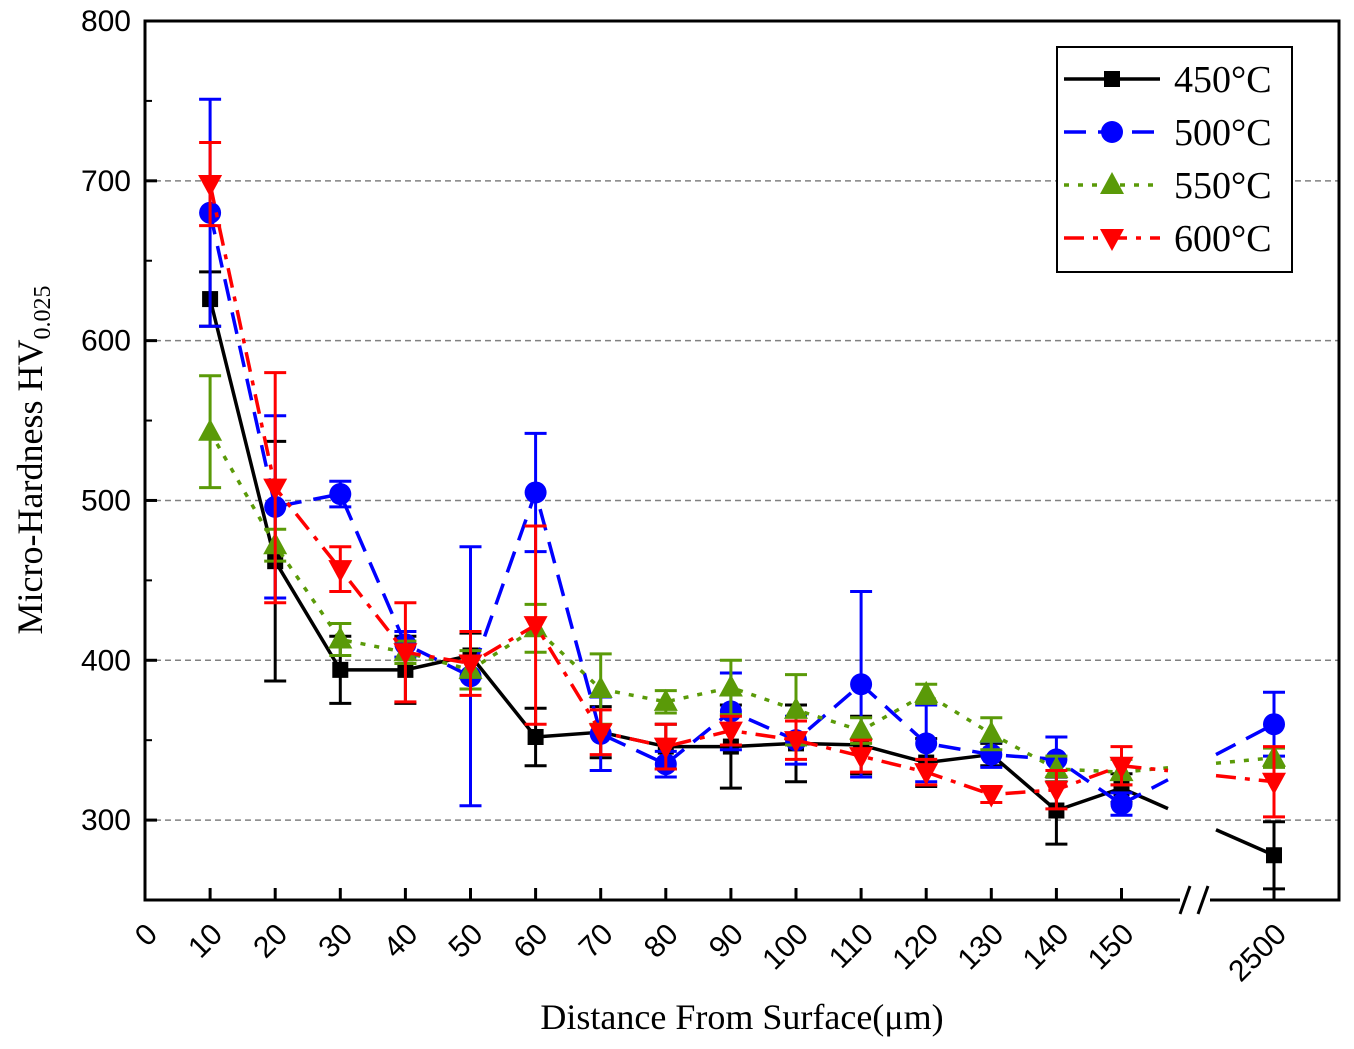 This screenshot has height=1049, width=1354. What do you see at coordinates (1223, 133) in the screenshot?
I see `legend-label: 500°C` at bounding box center [1223, 133].